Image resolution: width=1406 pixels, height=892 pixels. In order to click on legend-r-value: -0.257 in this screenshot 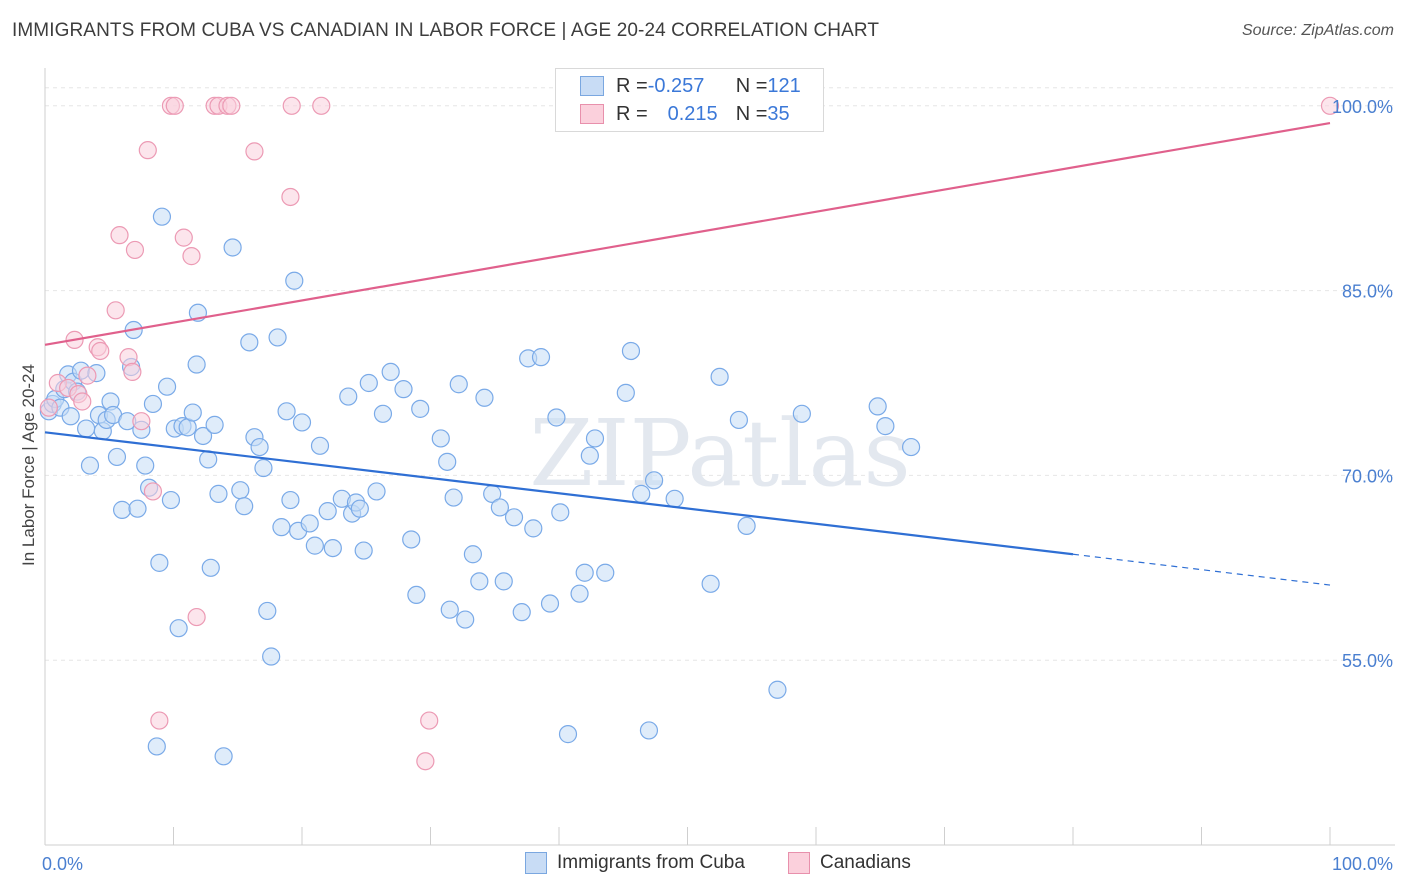, I will do `click(676, 85)`.